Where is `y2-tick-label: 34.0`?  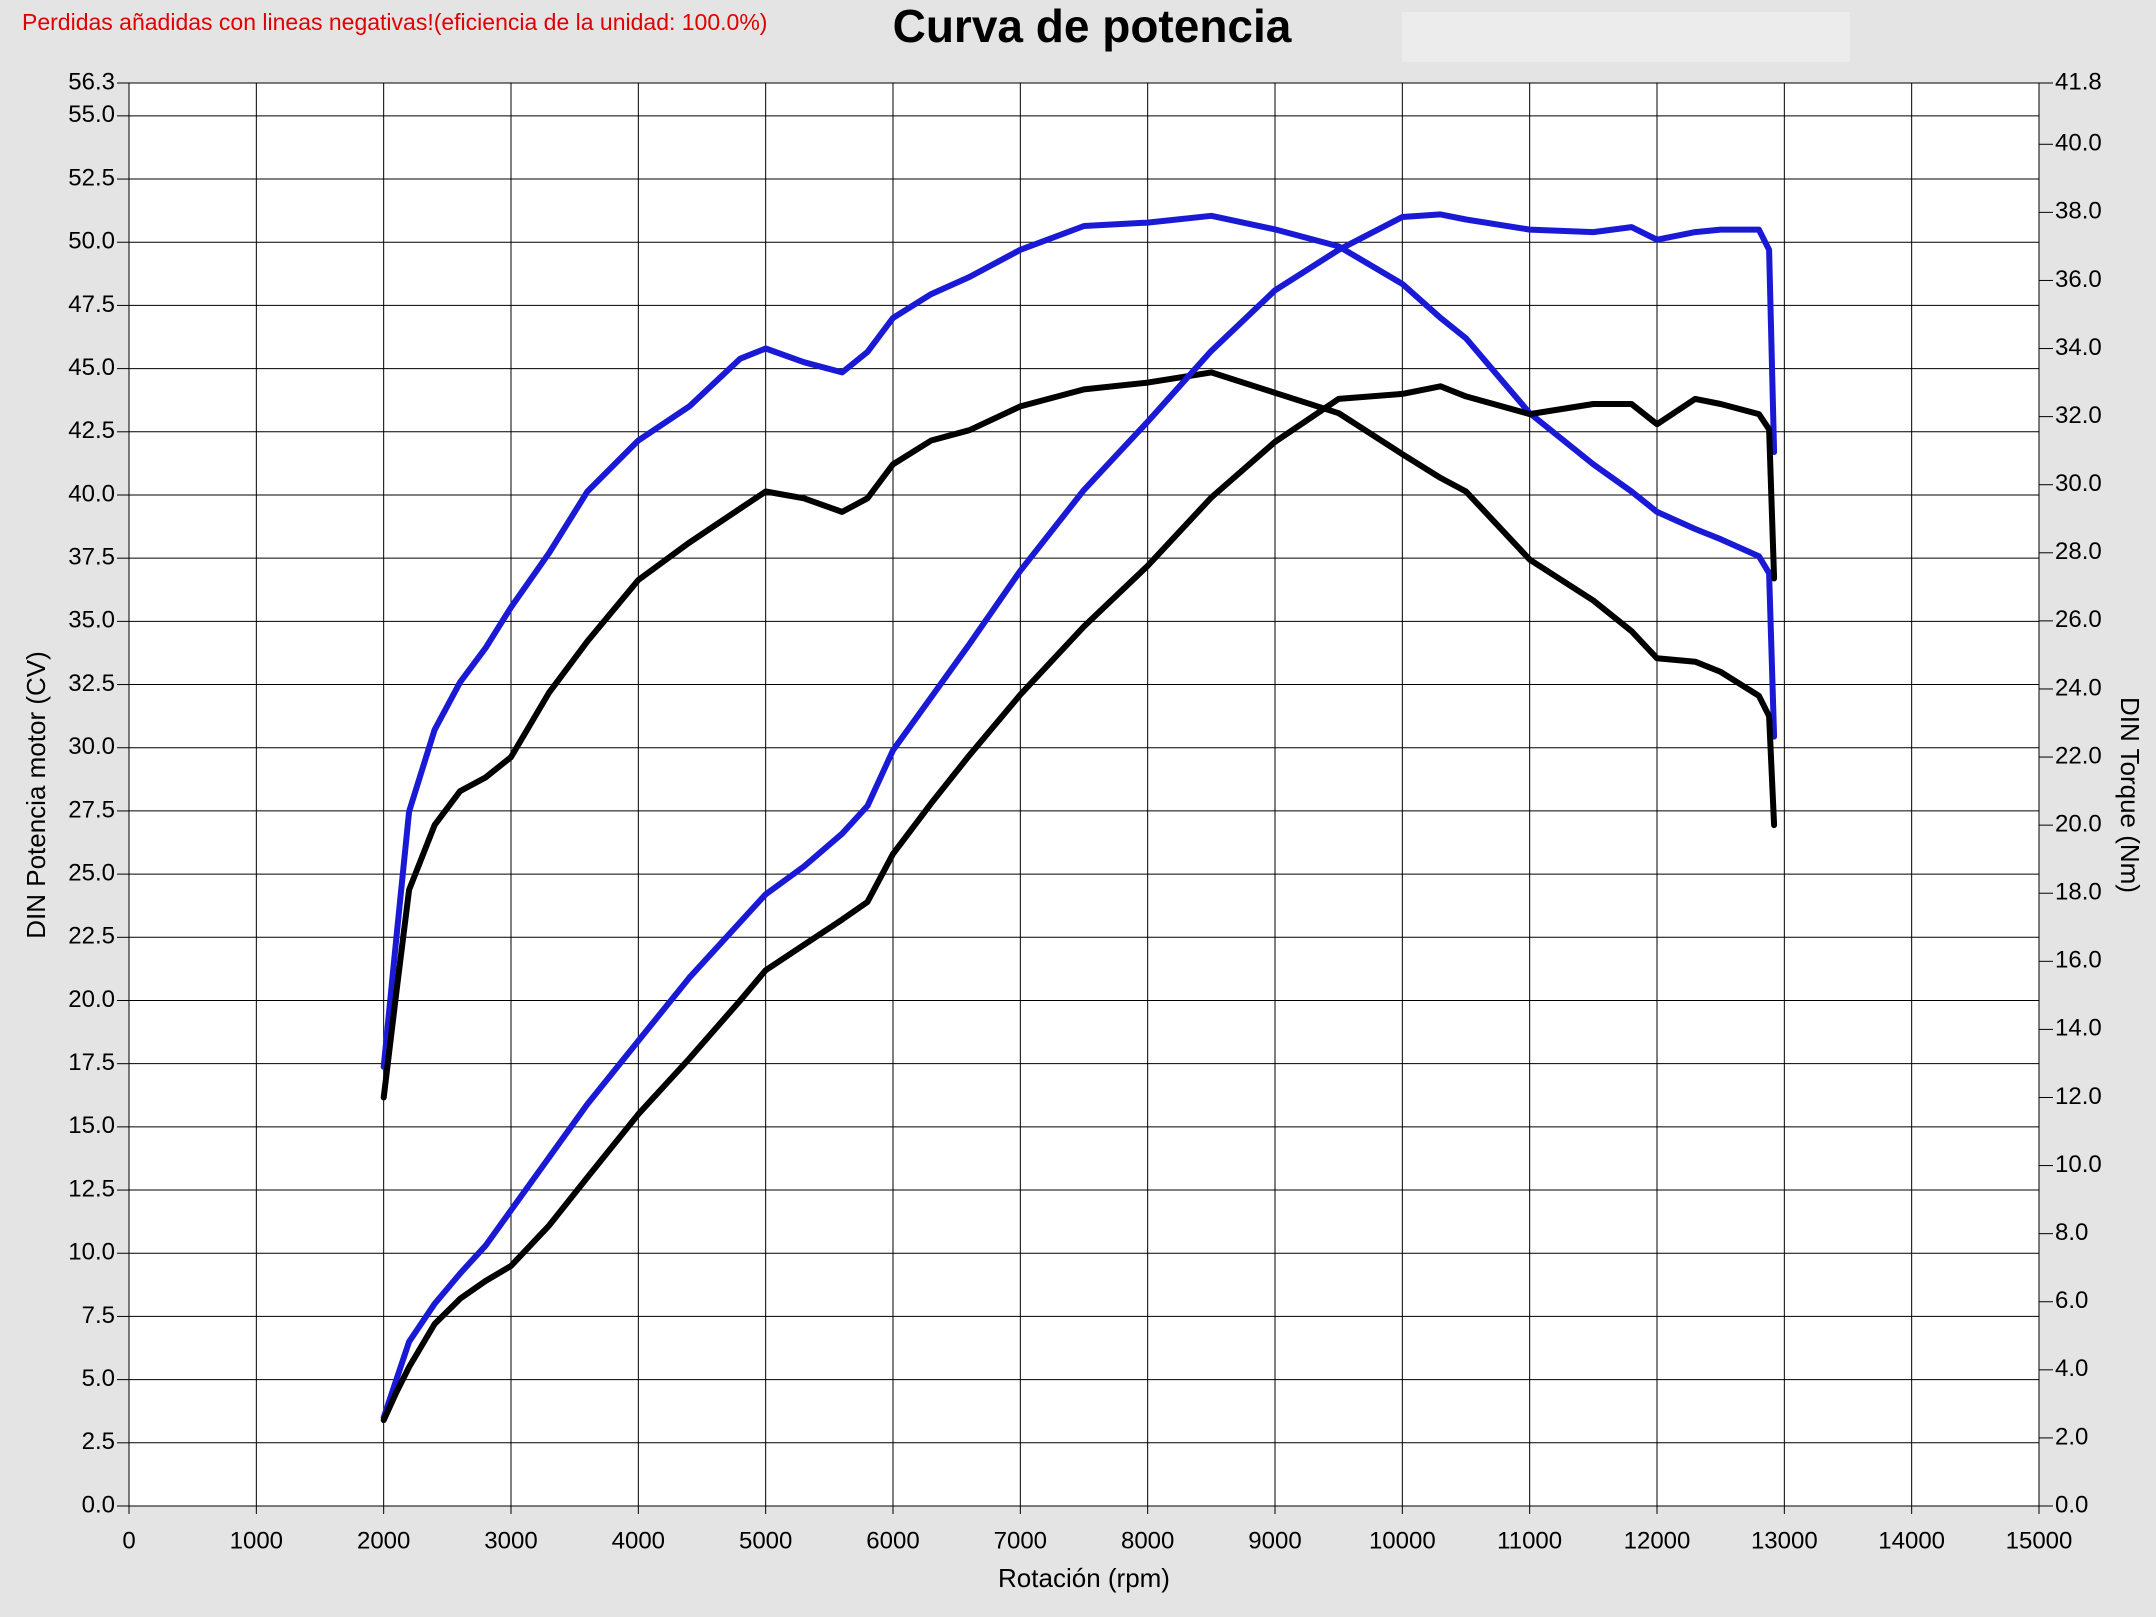
y2-tick-label: 34.0 is located at coordinates (2078, 347).